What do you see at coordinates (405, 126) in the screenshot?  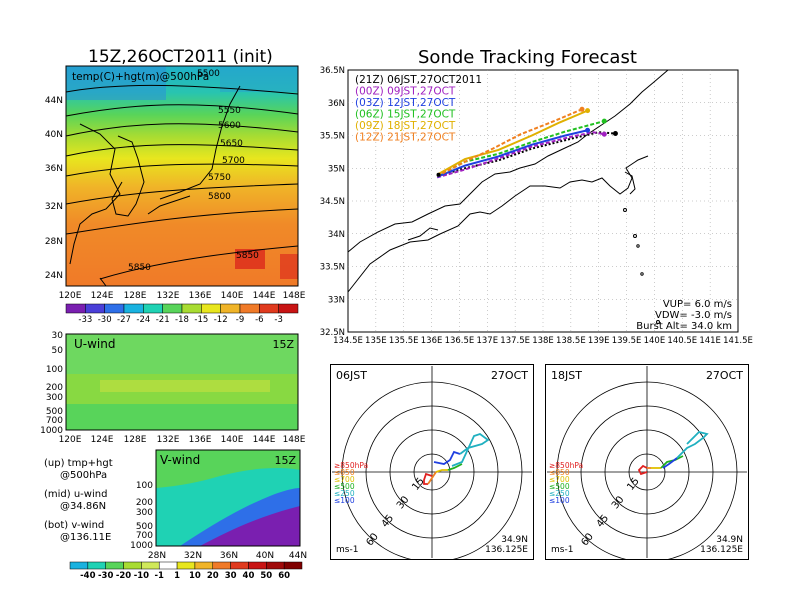 I see `legend-entry: (09Z) 18JST,27OCT` at bounding box center [405, 126].